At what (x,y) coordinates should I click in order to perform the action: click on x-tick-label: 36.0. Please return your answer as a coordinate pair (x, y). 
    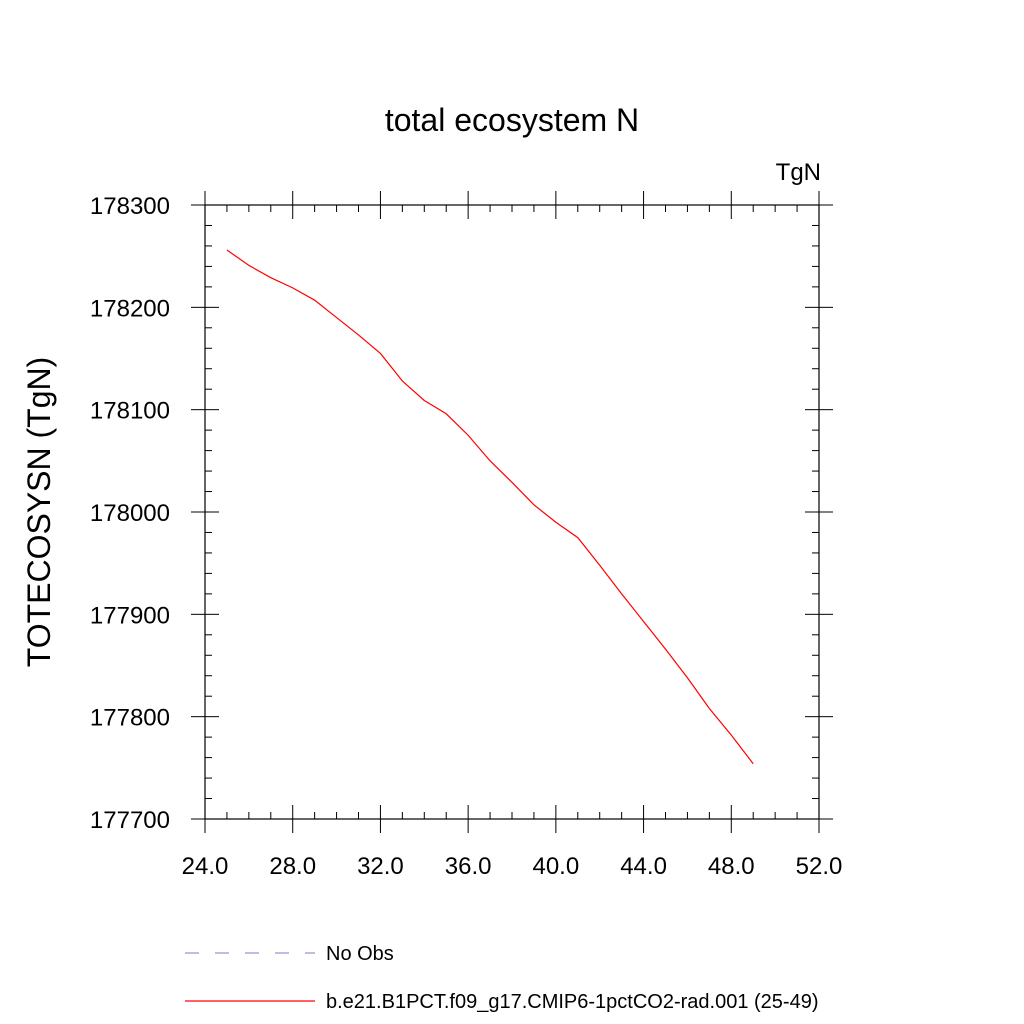
    Looking at the image, I should click on (468, 866).